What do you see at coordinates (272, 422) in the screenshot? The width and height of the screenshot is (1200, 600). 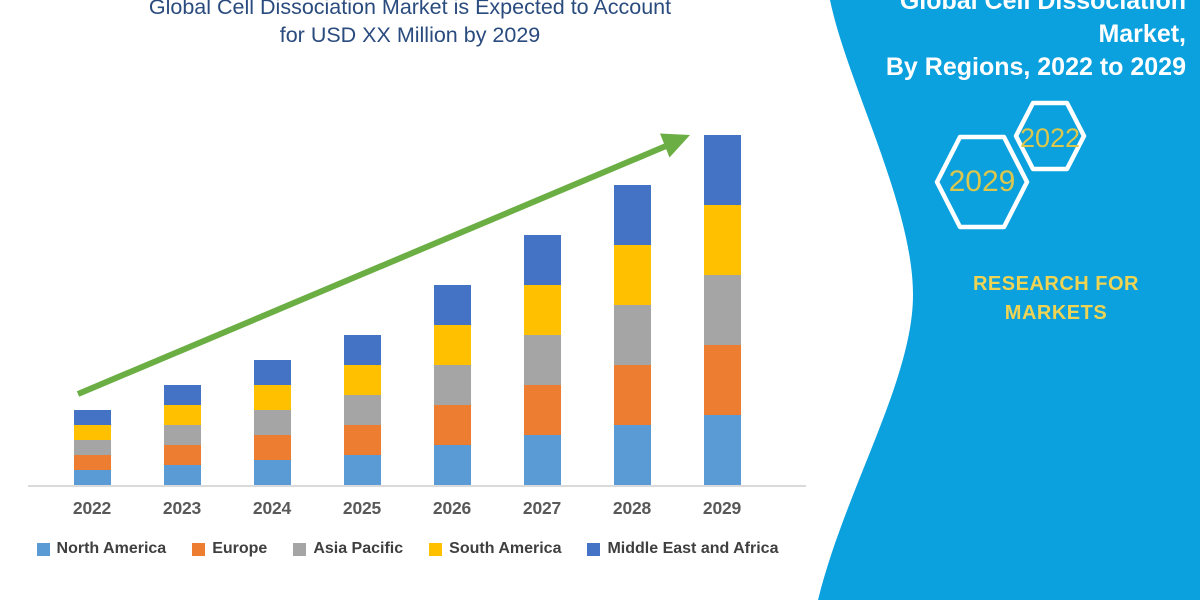 I see `bar-segment-asia-pacific-2024` at bounding box center [272, 422].